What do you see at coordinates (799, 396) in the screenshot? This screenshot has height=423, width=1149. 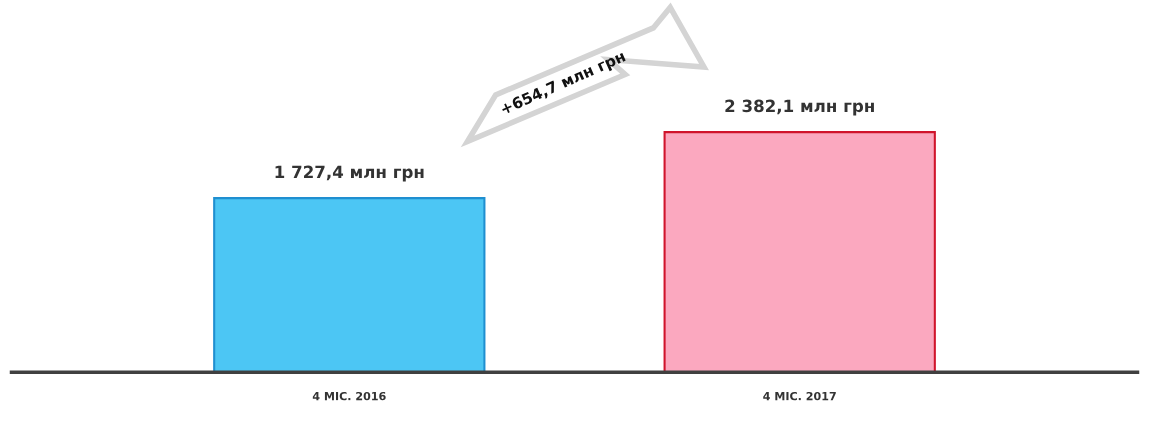 I see `x-tick-label: 4 МІС. 2017` at bounding box center [799, 396].